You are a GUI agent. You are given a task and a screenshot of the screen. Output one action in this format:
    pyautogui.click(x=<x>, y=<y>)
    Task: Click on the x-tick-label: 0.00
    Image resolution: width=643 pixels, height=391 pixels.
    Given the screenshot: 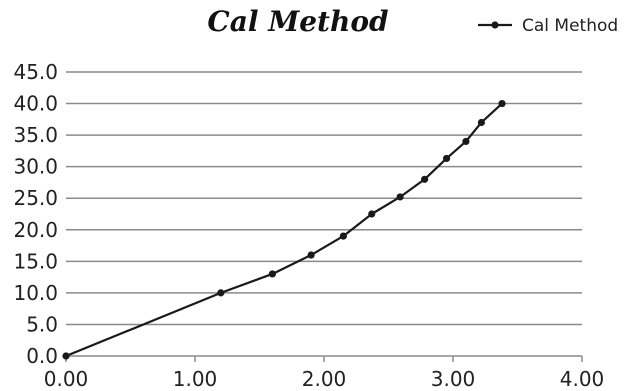 What is the action you would take?
    pyautogui.click(x=66, y=379)
    